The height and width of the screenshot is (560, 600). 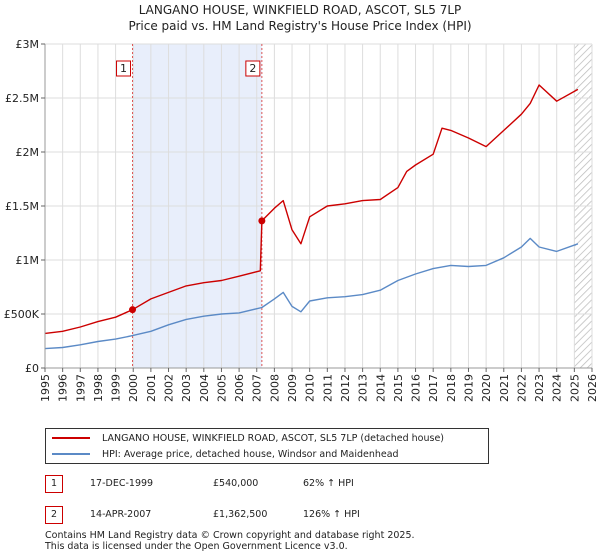 What do you see at coordinates (240, 514) in the screenshot?
I see `transaction-price: £1,362,500` at bounding box center [240, 514].